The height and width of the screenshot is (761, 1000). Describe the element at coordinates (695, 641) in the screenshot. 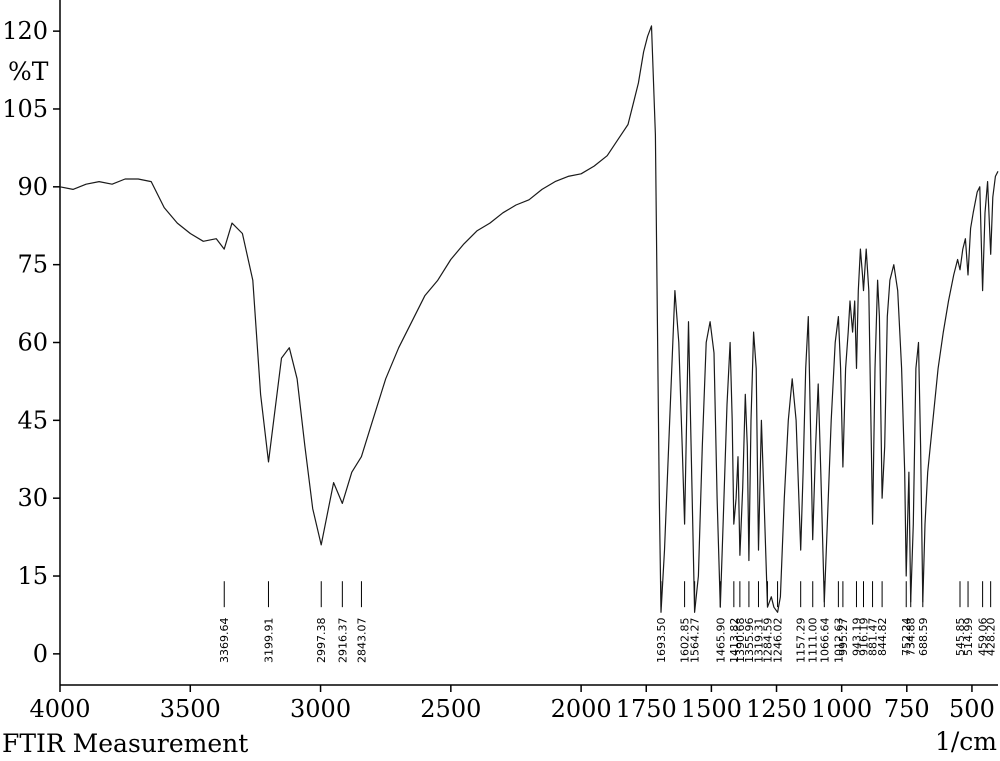

I see `peak-label: 1564.27` at that location.